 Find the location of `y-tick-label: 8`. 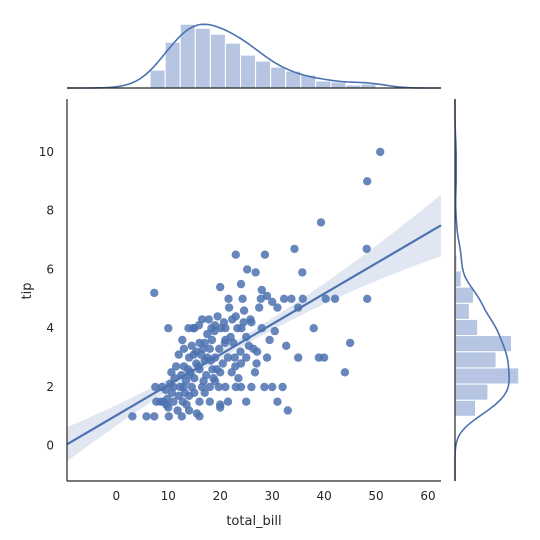

y-tick-label: 8 is located at coordinates (50, 211).